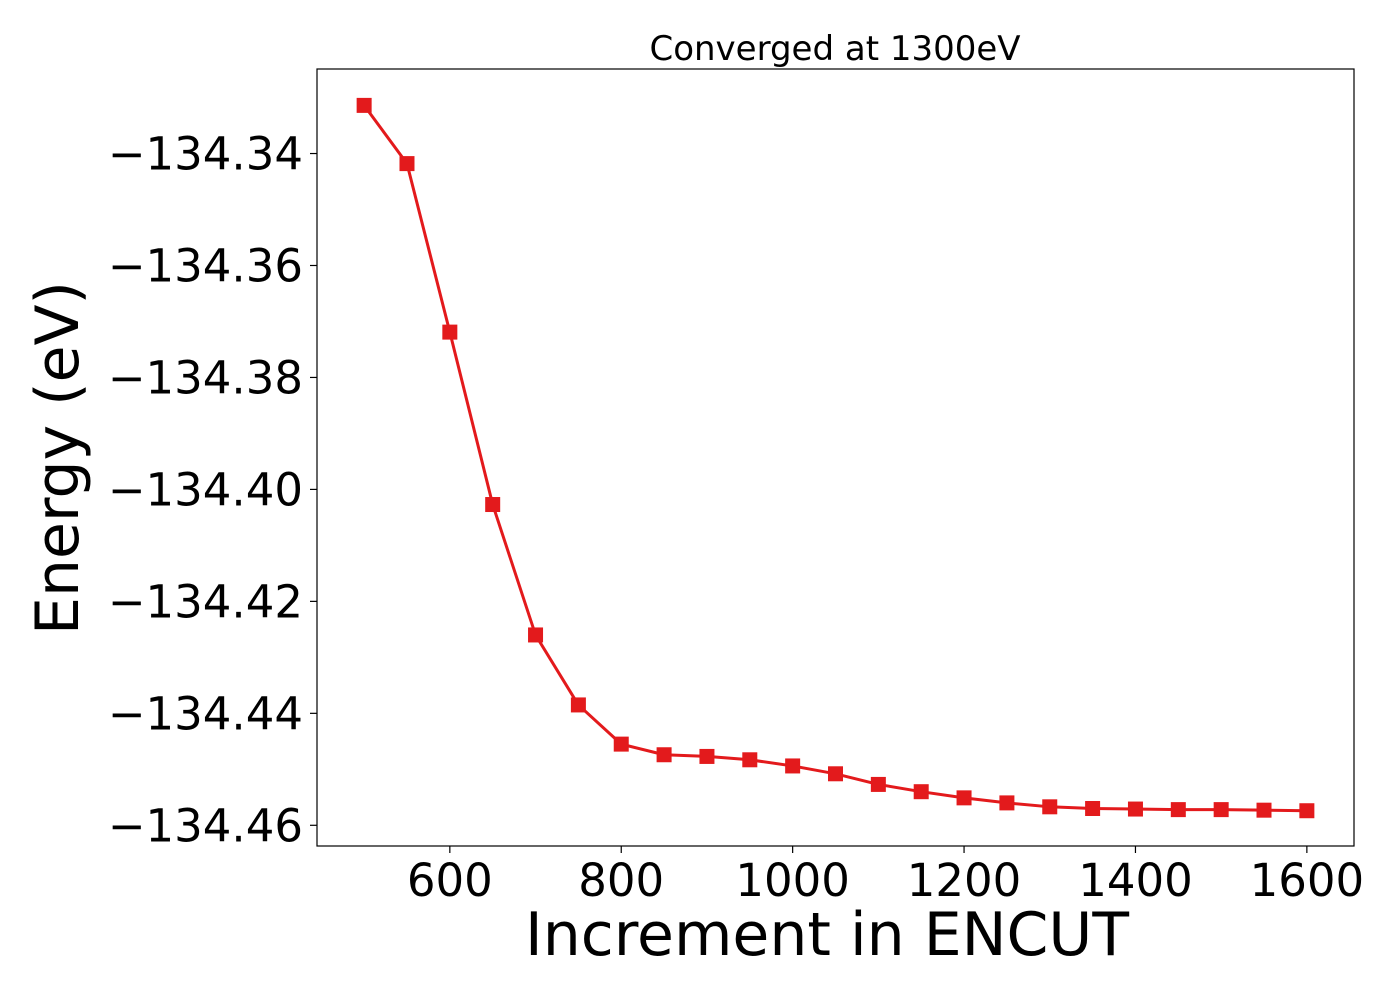 Image resolution: width=1400 pixels, height=1000 pixels. I want to click on y-tick-label: −134.42, so click(205, 601).